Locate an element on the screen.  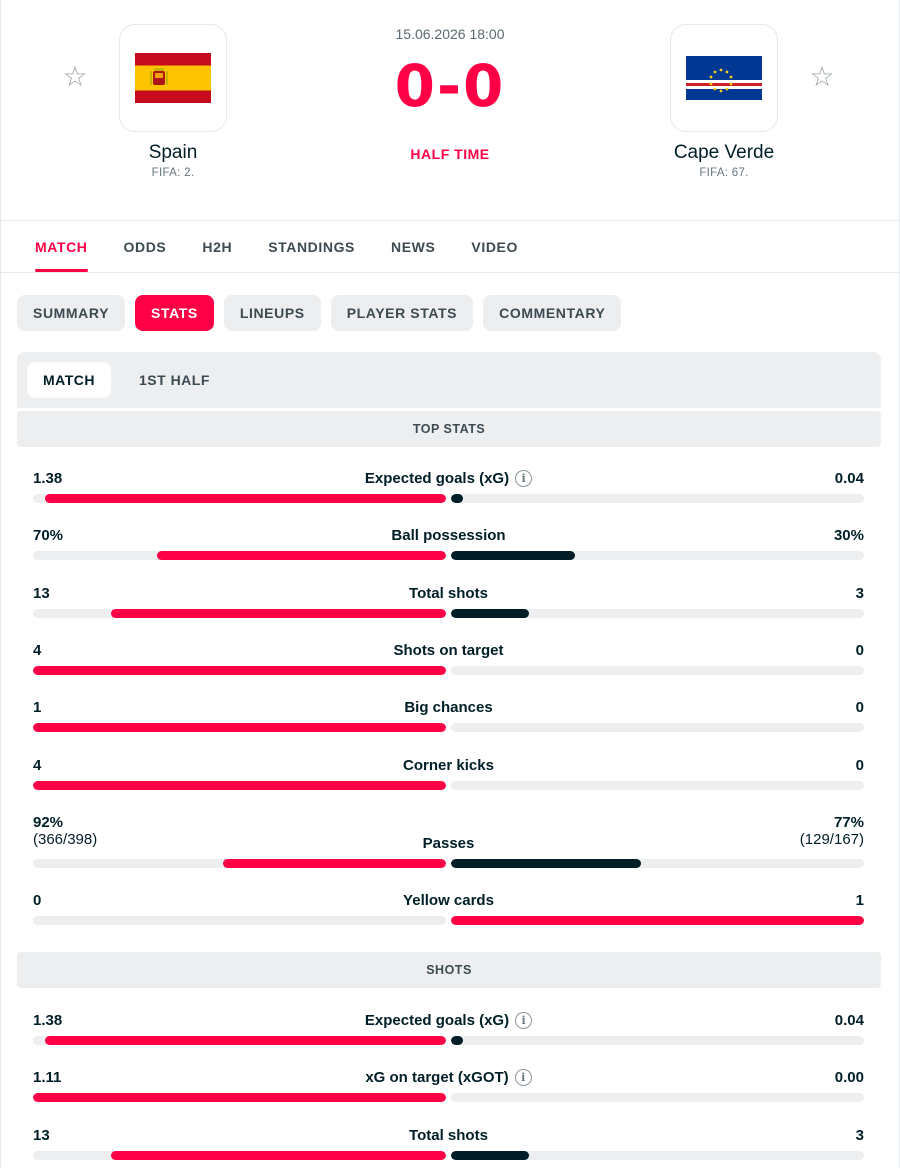
away-team-logo is located at coordinates (724, 78).